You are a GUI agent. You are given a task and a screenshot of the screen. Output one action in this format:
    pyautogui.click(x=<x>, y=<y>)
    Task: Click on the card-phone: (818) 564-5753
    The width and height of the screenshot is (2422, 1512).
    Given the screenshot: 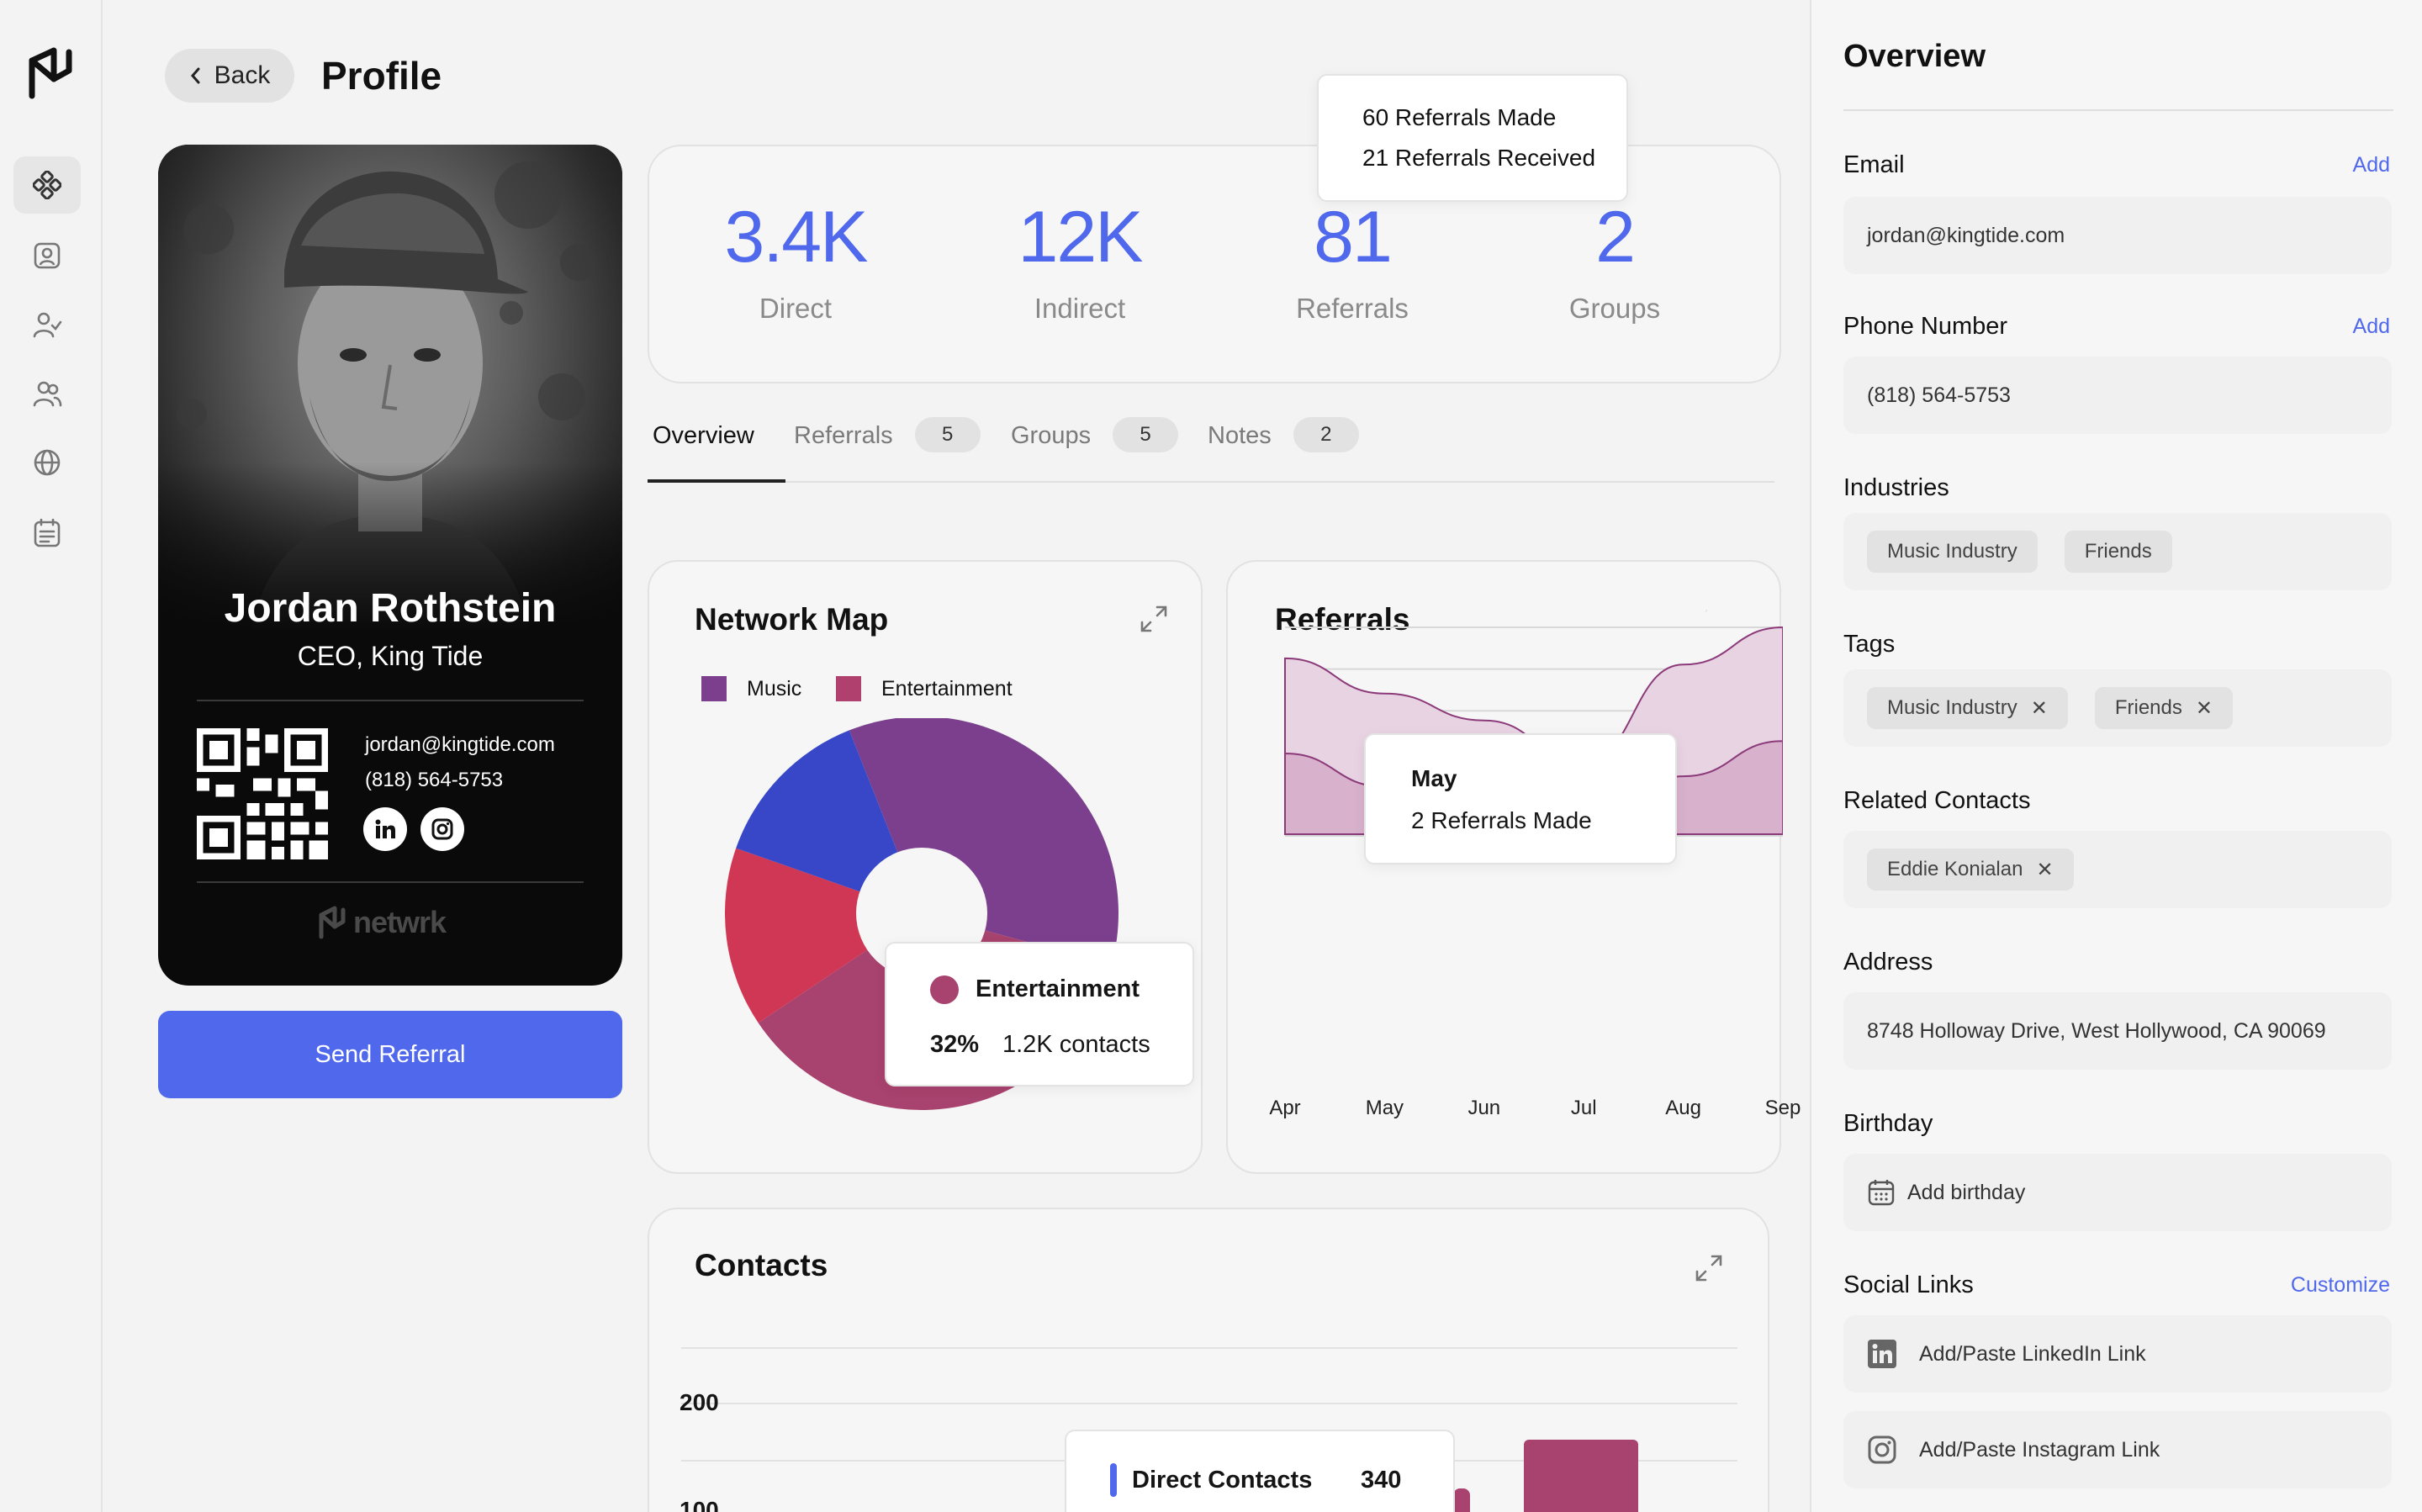 What is the action you would take?
    pyautogui.click(x=434, y=780)
    